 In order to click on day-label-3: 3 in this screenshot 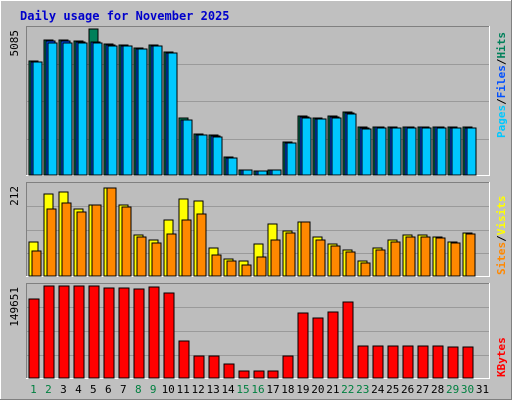, I will do `click(63, 389)`.